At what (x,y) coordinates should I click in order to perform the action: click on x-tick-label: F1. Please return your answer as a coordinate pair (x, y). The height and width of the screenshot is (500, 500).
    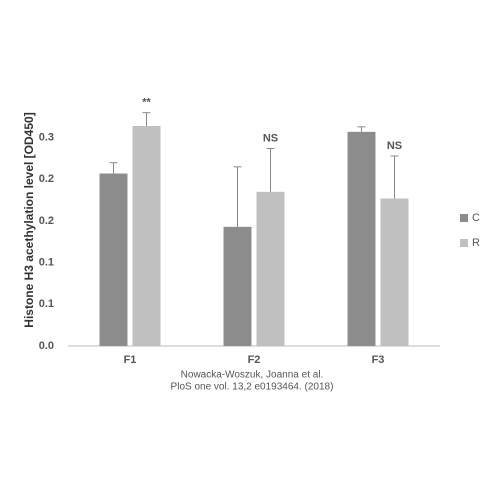
    Looking at the image, I should click on (130, 360).